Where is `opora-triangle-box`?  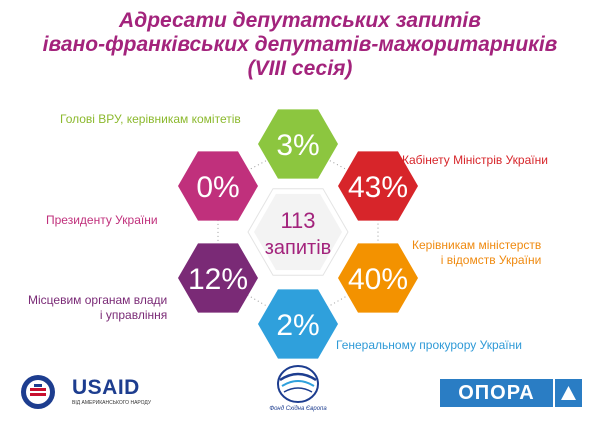
opora-triangle-box is located at coordinates (568, 393).